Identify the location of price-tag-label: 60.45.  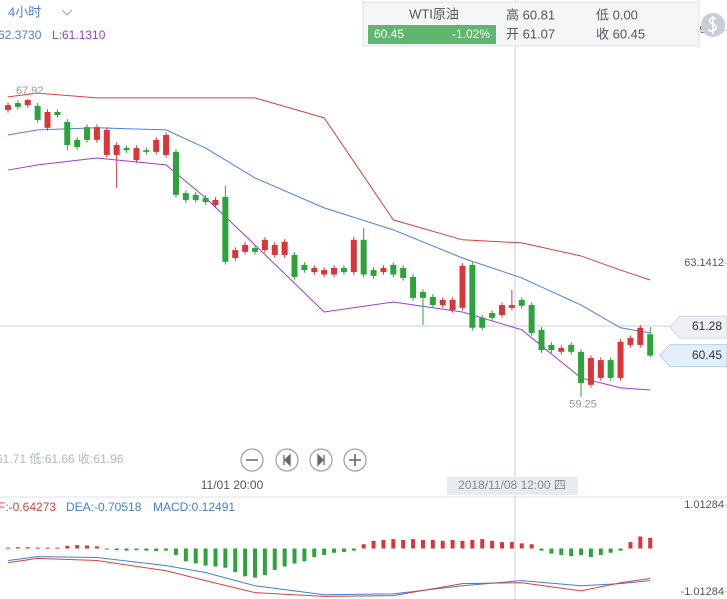
(707, 355).